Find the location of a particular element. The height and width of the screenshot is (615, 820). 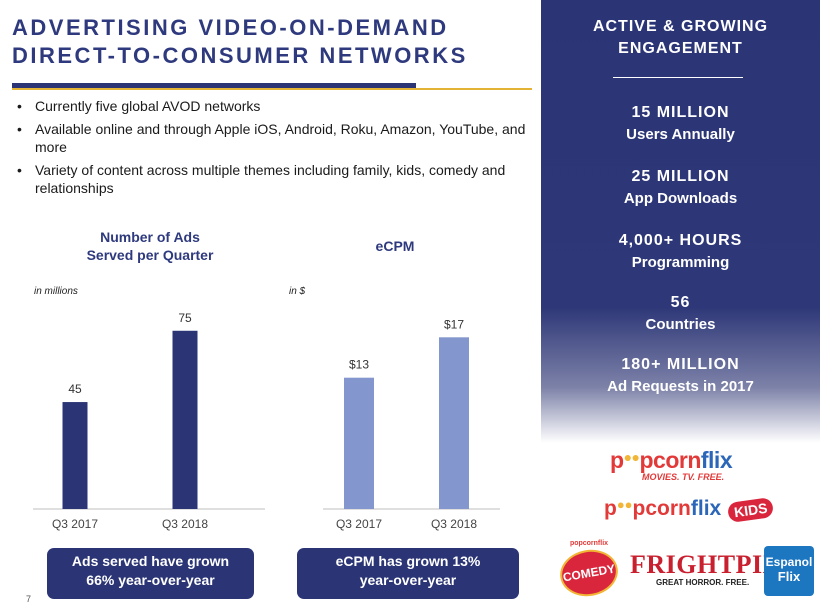

stat-value: 56 is located at coordinates (680, 302).